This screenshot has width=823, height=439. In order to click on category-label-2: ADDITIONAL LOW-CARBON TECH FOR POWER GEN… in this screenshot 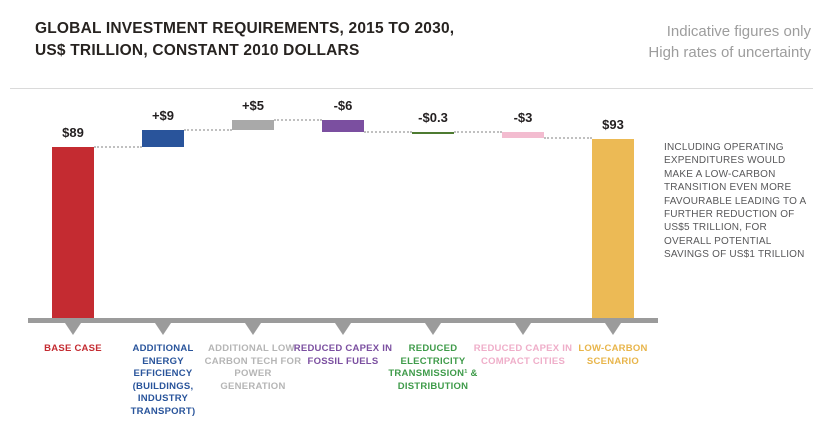, I will do `click(253, 367)`.